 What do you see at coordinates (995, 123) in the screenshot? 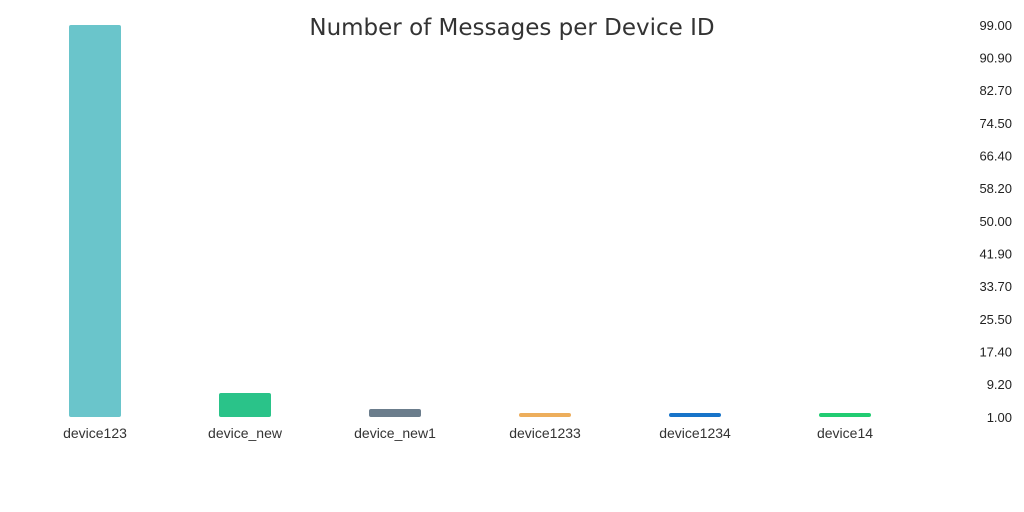
I see `y-tick-label: 74.50` at bounding box center [995, 123].